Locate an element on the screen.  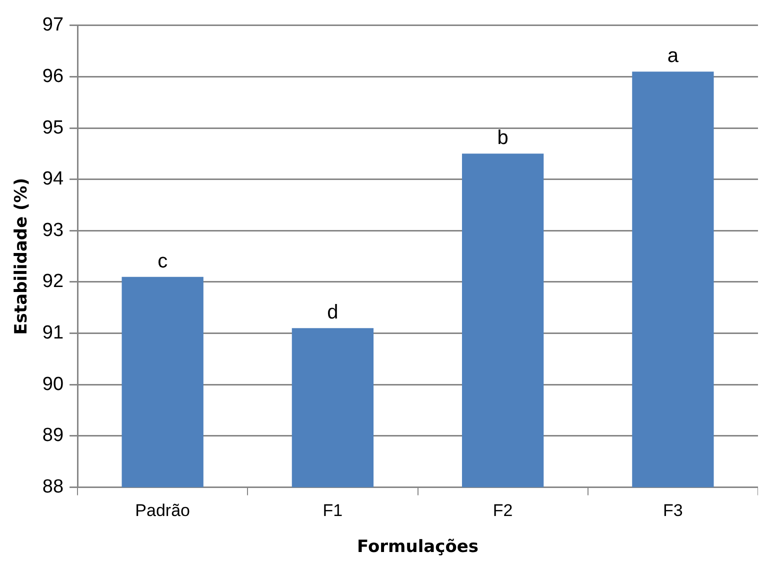
y-tick-label: 96 is located at coordinates (53, 76).